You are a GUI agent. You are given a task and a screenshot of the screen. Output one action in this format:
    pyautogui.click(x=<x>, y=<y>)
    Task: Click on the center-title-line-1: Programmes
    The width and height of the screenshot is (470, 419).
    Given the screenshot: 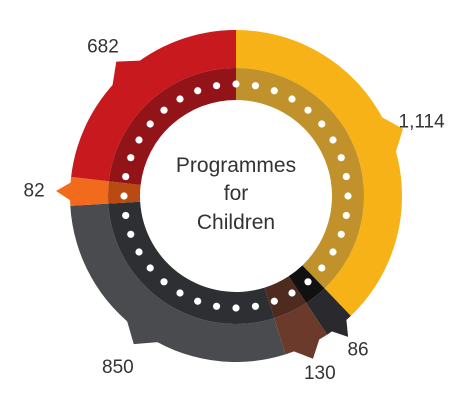 What is the action you would take?
    pyautogui.click(x=236, y=165)
    